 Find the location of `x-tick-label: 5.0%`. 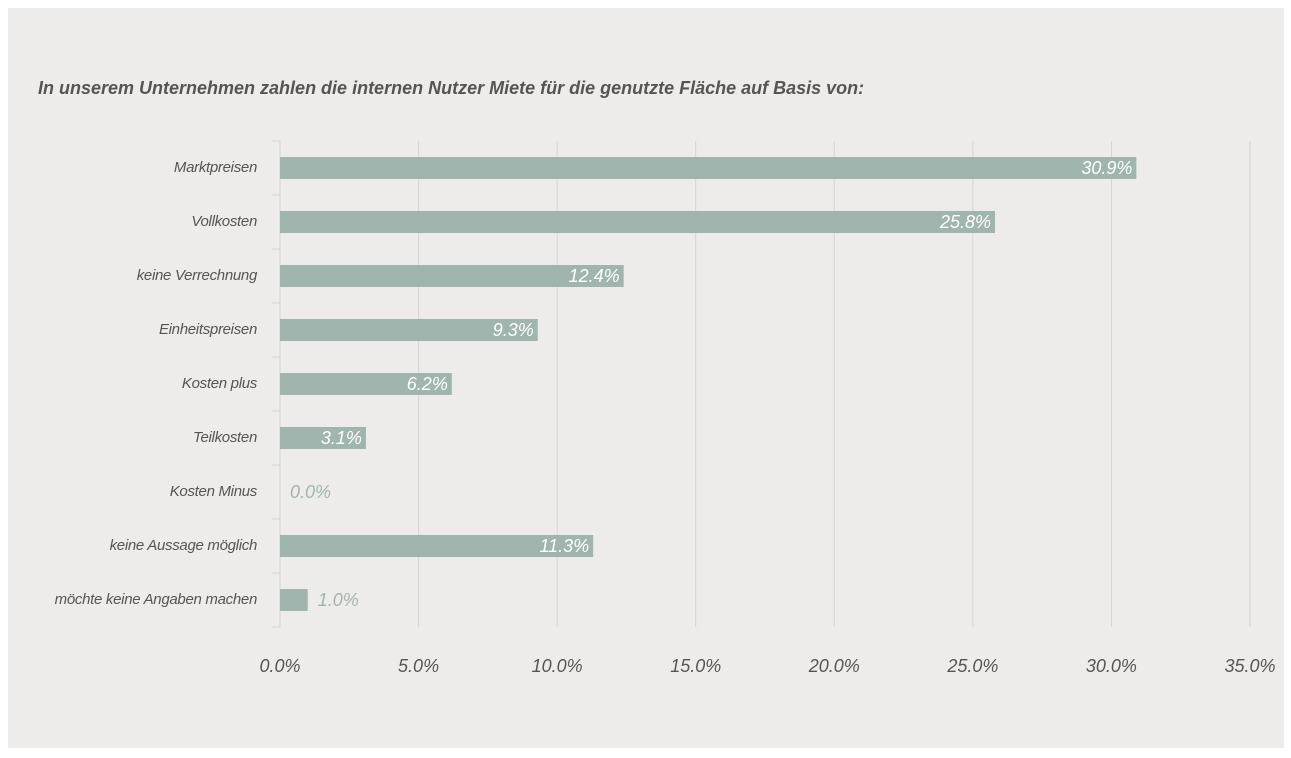

x-tick-label: 5.0% is located at coordinates (418, 666).